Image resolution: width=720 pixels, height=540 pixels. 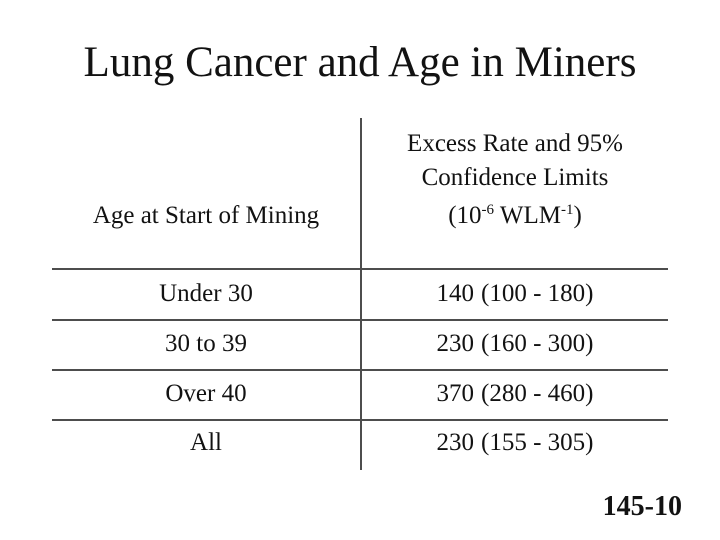 What do you see at coordinates (537, 393) in the screenshot?
I see `confidence-interval: (280 - 460)` at bounding box center [537, 393].